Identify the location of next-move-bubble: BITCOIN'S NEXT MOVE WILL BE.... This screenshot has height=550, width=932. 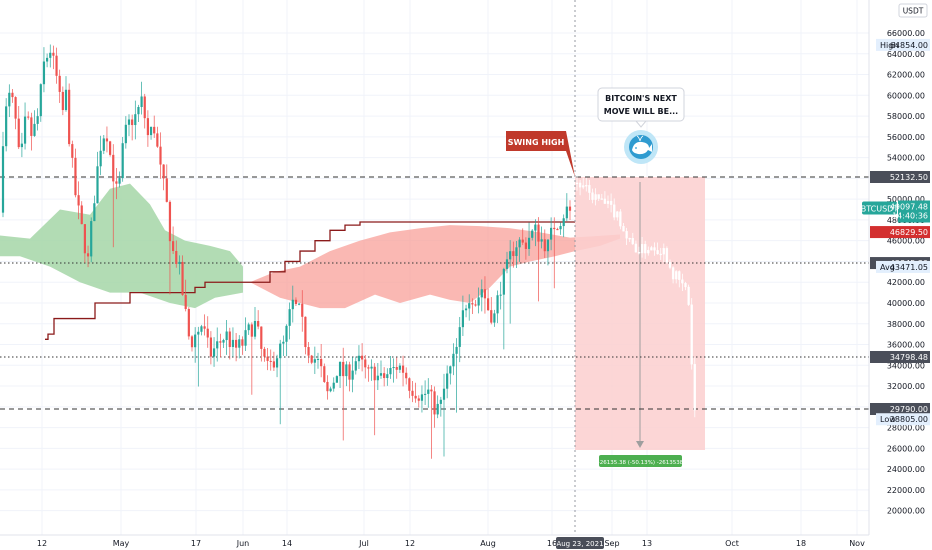
(641, 107).